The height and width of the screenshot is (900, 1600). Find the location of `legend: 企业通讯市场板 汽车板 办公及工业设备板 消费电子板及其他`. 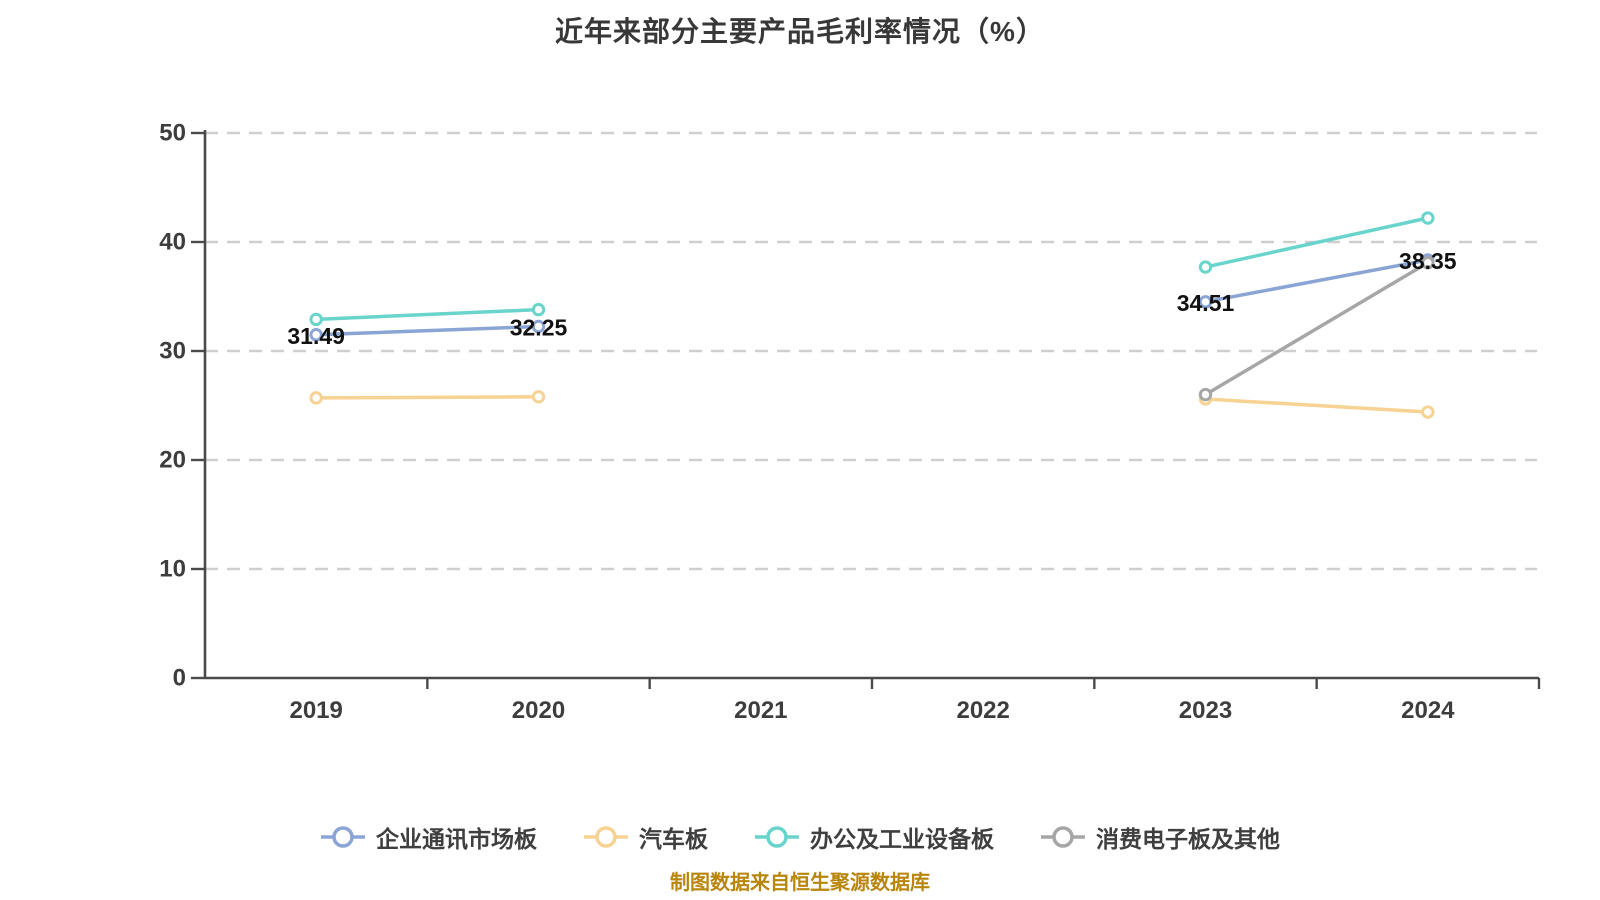

legend: 企业通讯市场板 汽车板 办公及工业设备板 消费电子板及其他 is located at coordinates (800, 837).